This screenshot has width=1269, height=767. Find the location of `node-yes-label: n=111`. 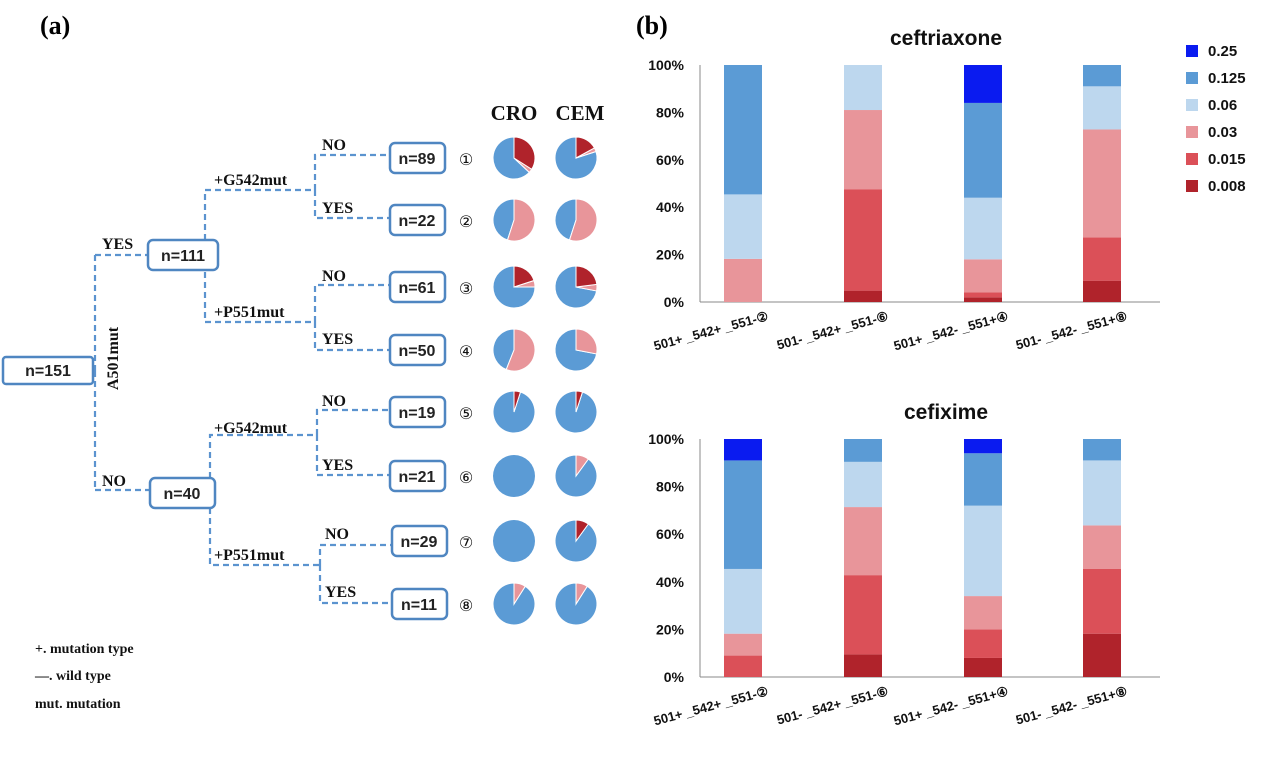

node-yes-label: n=111 is located at coordinates (183, 256).